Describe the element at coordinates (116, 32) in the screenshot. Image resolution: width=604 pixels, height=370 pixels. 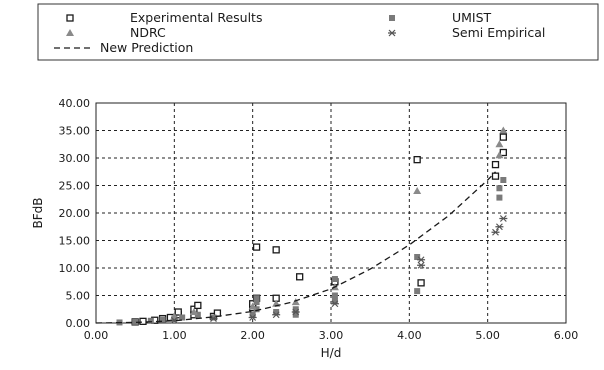
I see `legend-entry-ndrc: NDRC` at that location.